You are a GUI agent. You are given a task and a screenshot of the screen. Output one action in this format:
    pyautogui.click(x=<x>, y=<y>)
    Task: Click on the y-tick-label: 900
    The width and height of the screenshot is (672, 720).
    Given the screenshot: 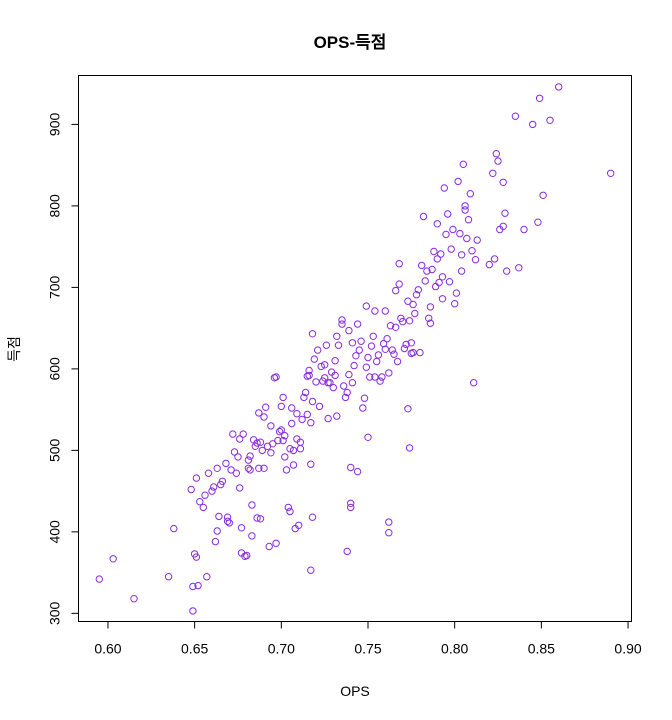 What is the action you would take?
    pyautogui.click(x=55, y=125)
    